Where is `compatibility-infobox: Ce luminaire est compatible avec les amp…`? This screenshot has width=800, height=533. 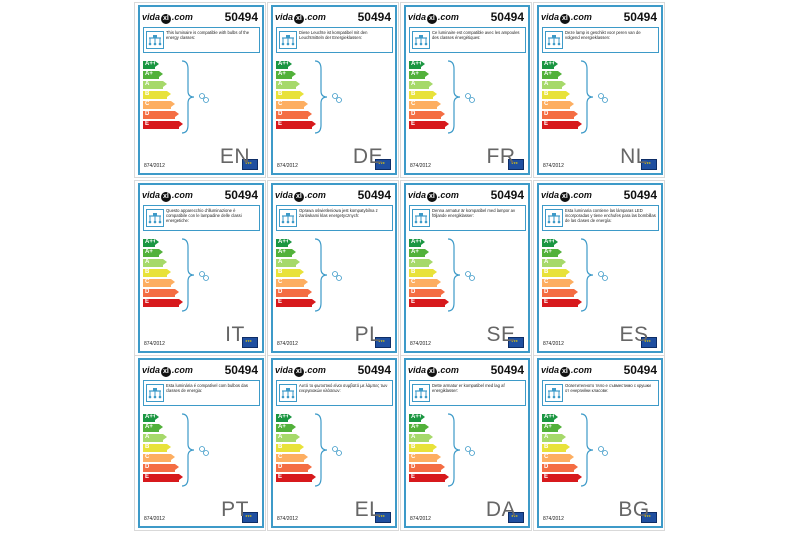
compatibility-infobox: Ce luminaire est compatible avec les amp… is located at coordinates (467, 40).